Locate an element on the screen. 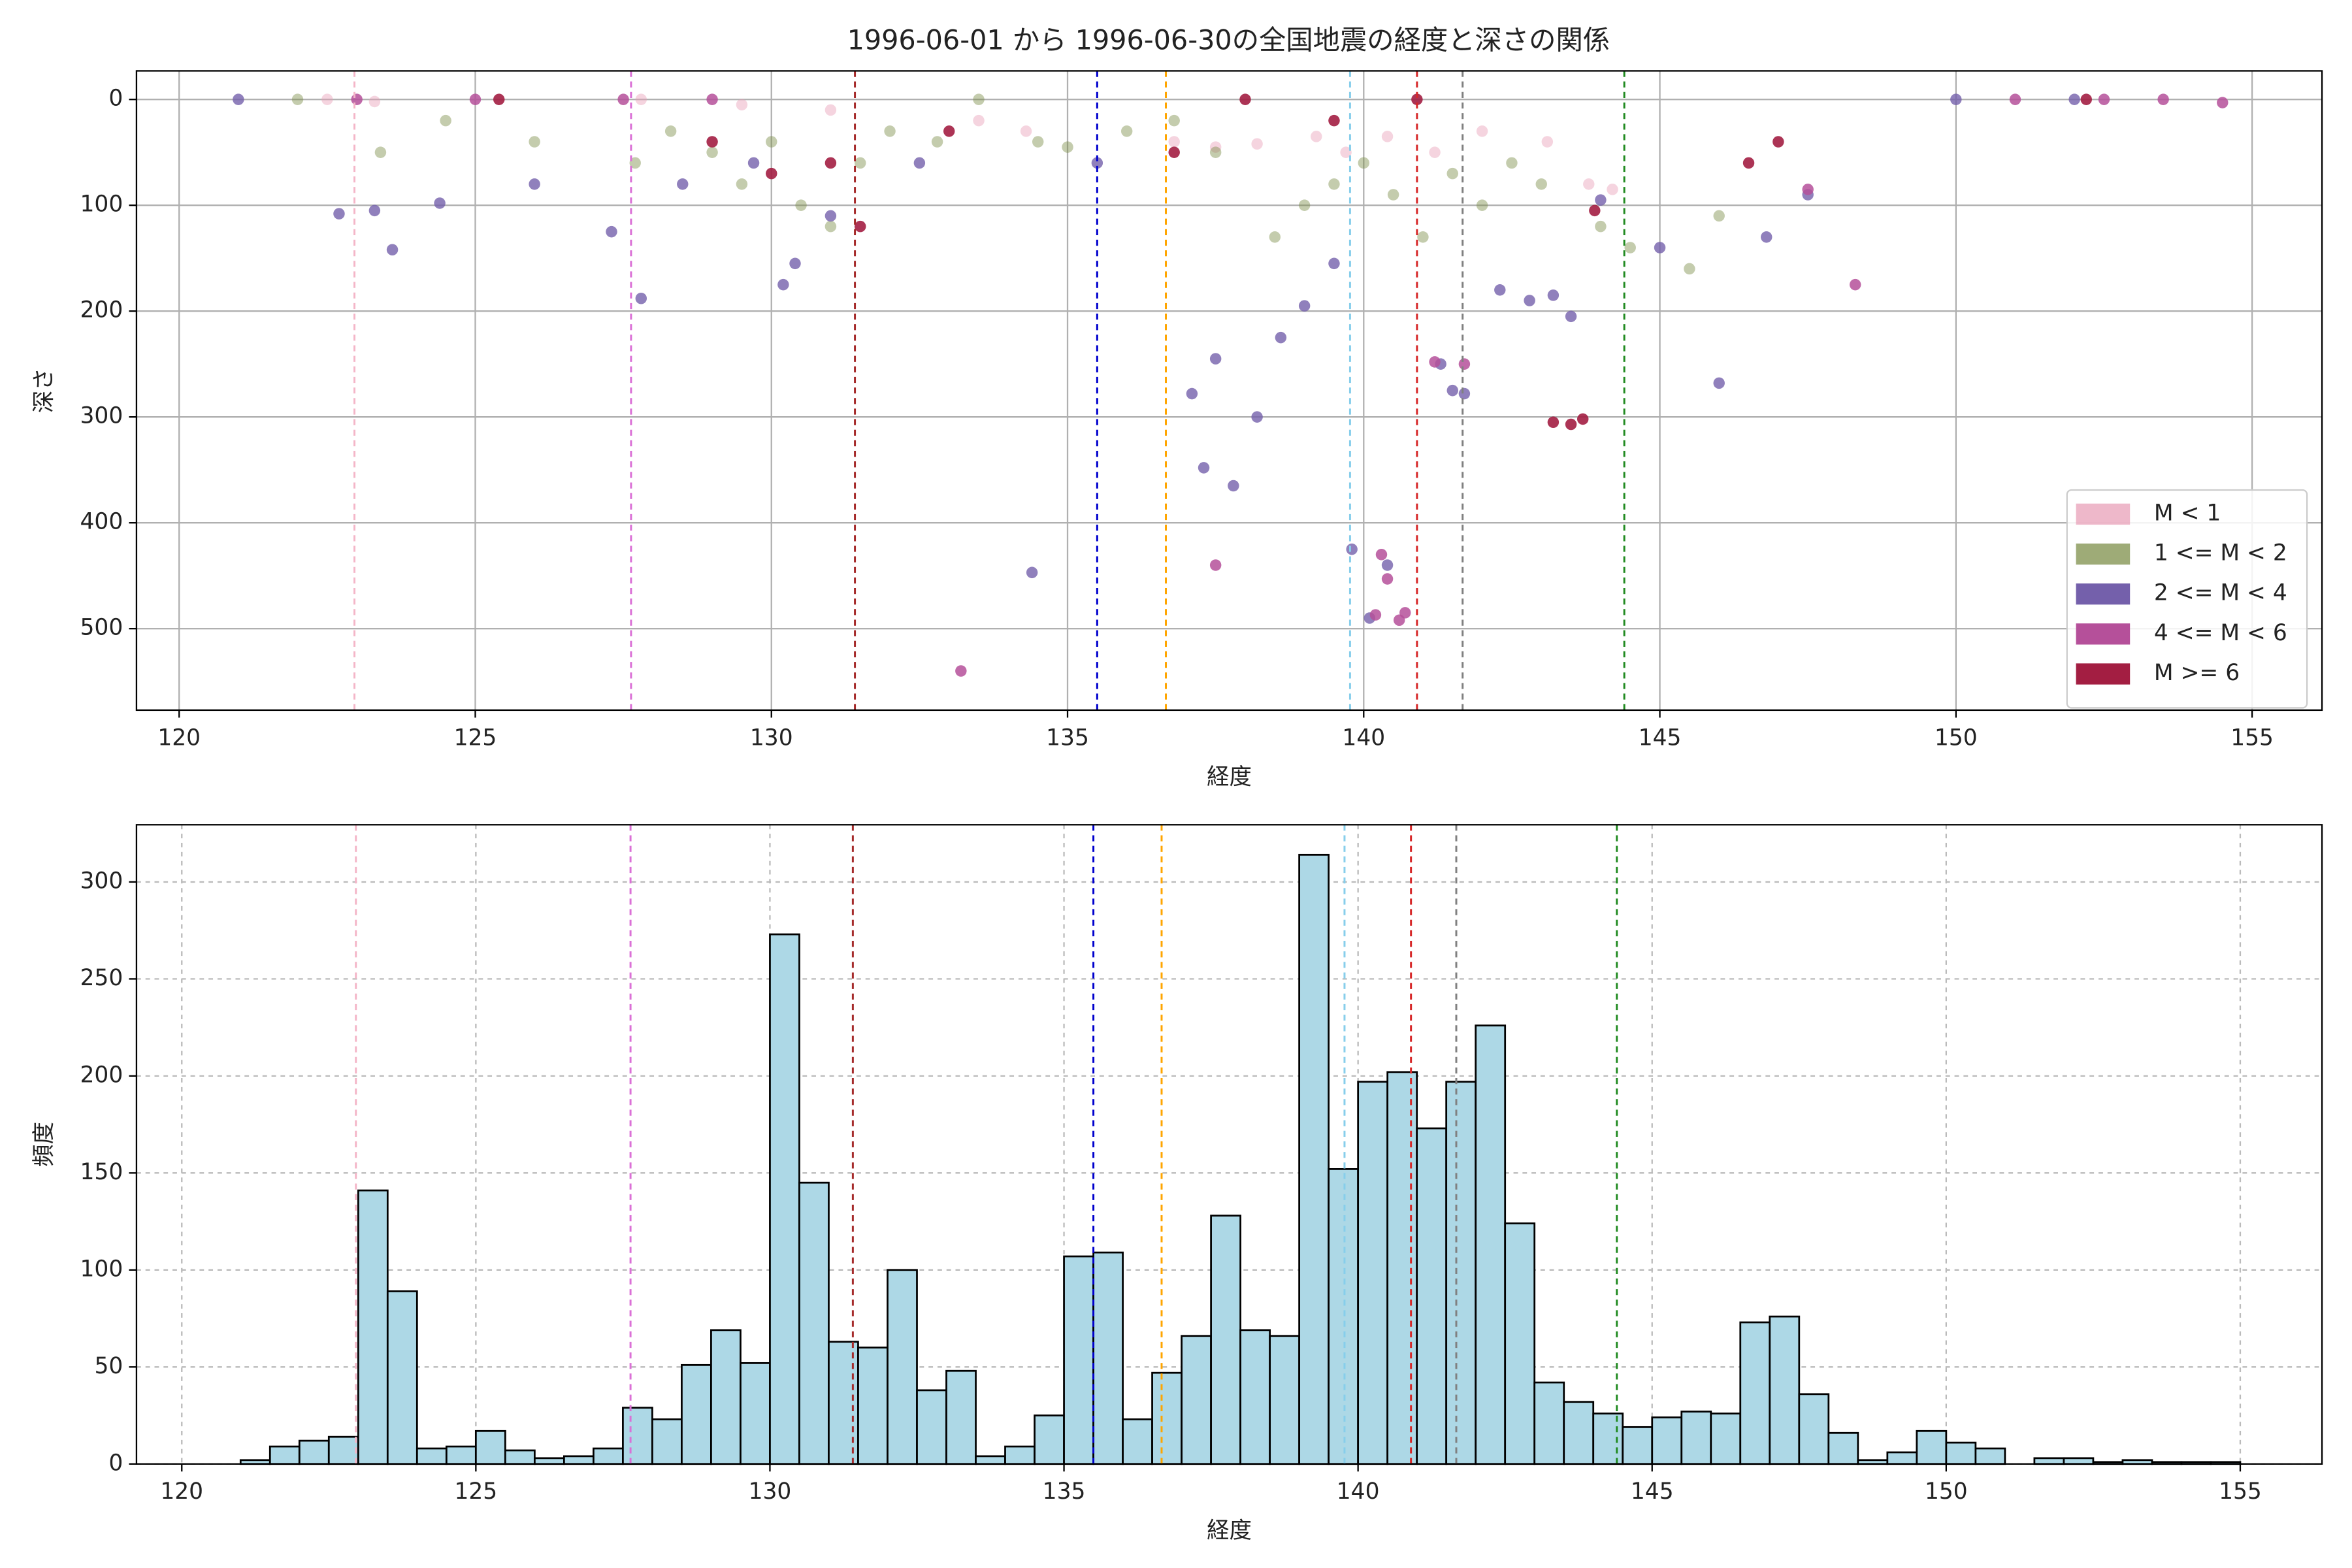 This screenshot has height=1568, width=2352. x-tick-label: 145 is located at coordinates (1660, 738).